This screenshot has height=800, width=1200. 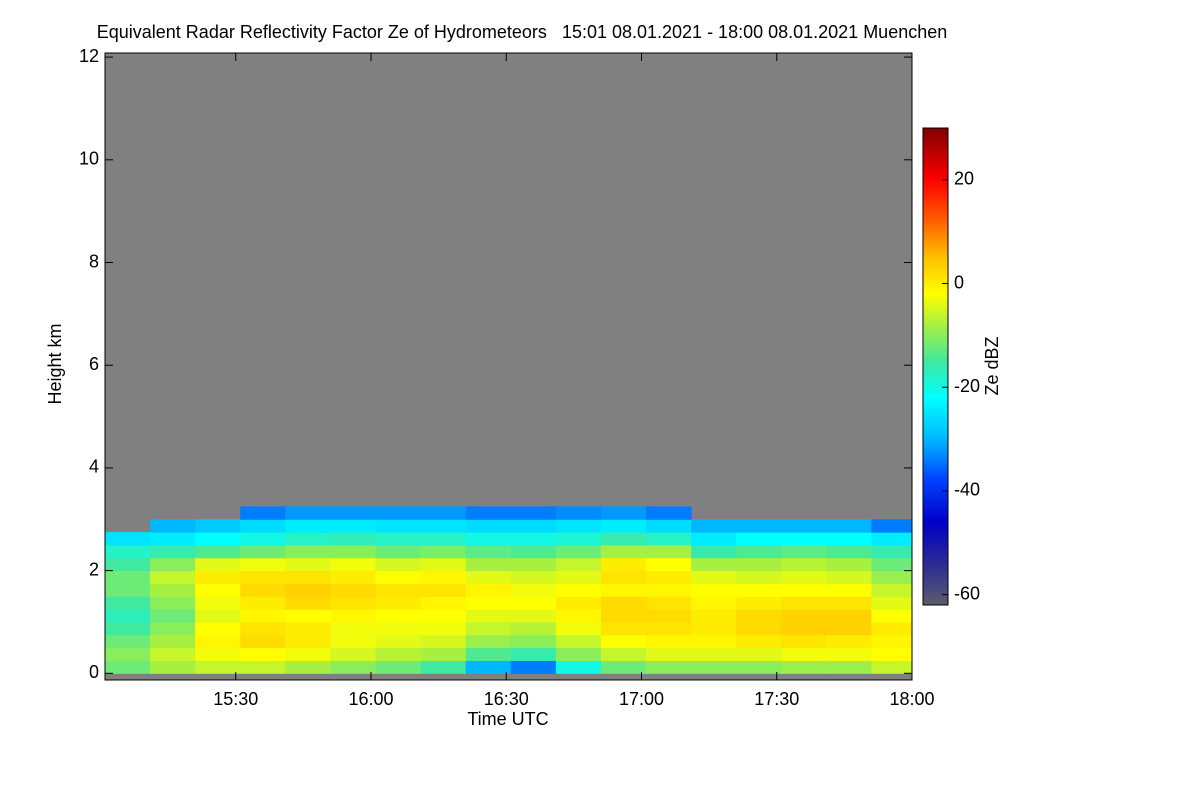 What do you see at coordinates (89, 159) in the screenshot?
I see `y-tick-label: 10` at bounding box center [89, 159].